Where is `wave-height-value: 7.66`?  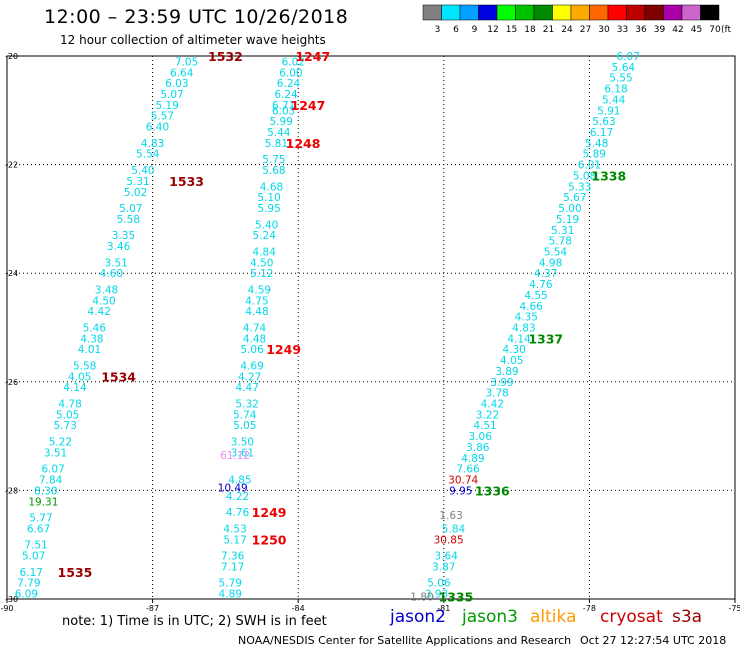
wave-height-value: 7.66 is located at coordinates (468, 470).